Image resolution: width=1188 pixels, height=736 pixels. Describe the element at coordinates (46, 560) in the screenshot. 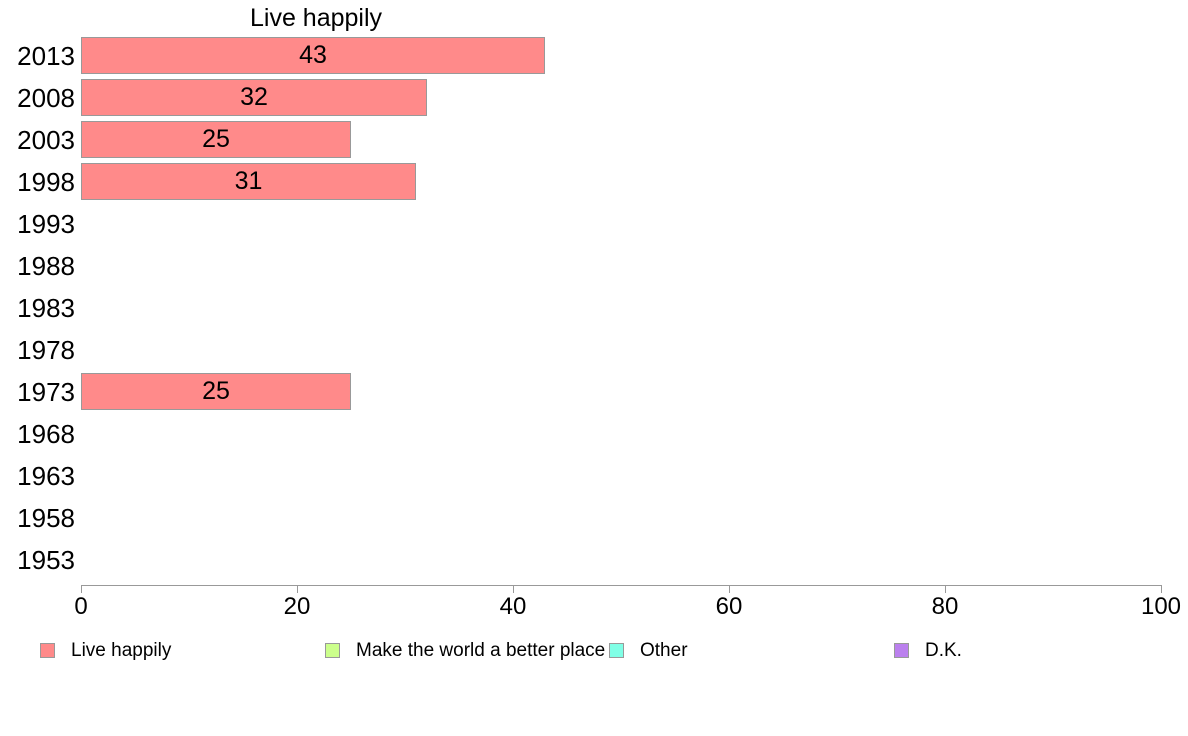

I see `y-axis-label: 1953` at that location.